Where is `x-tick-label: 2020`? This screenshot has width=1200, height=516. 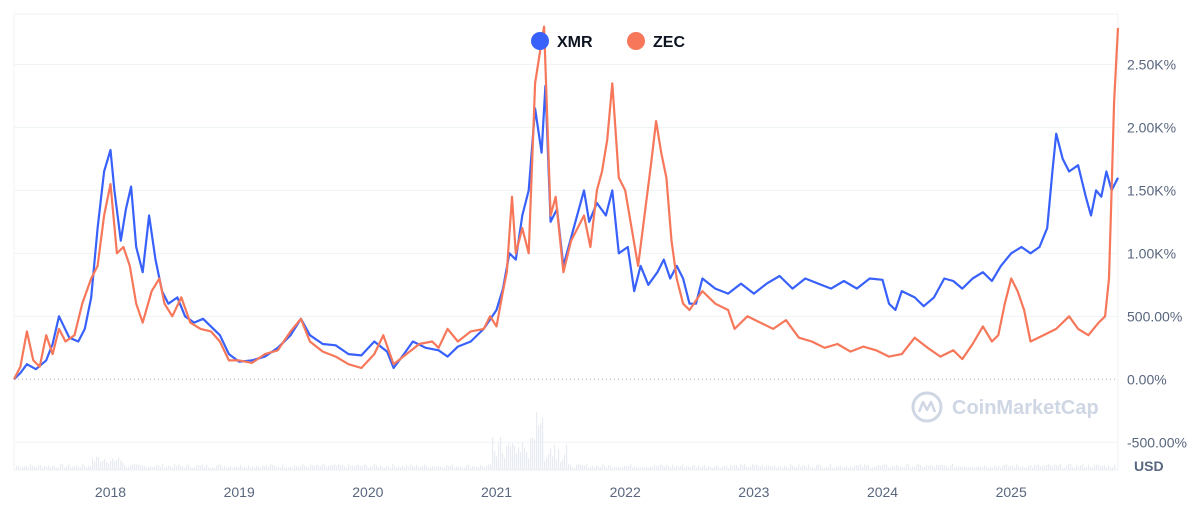
x-tick-label: 2020 is located at coordinates (367, 492).